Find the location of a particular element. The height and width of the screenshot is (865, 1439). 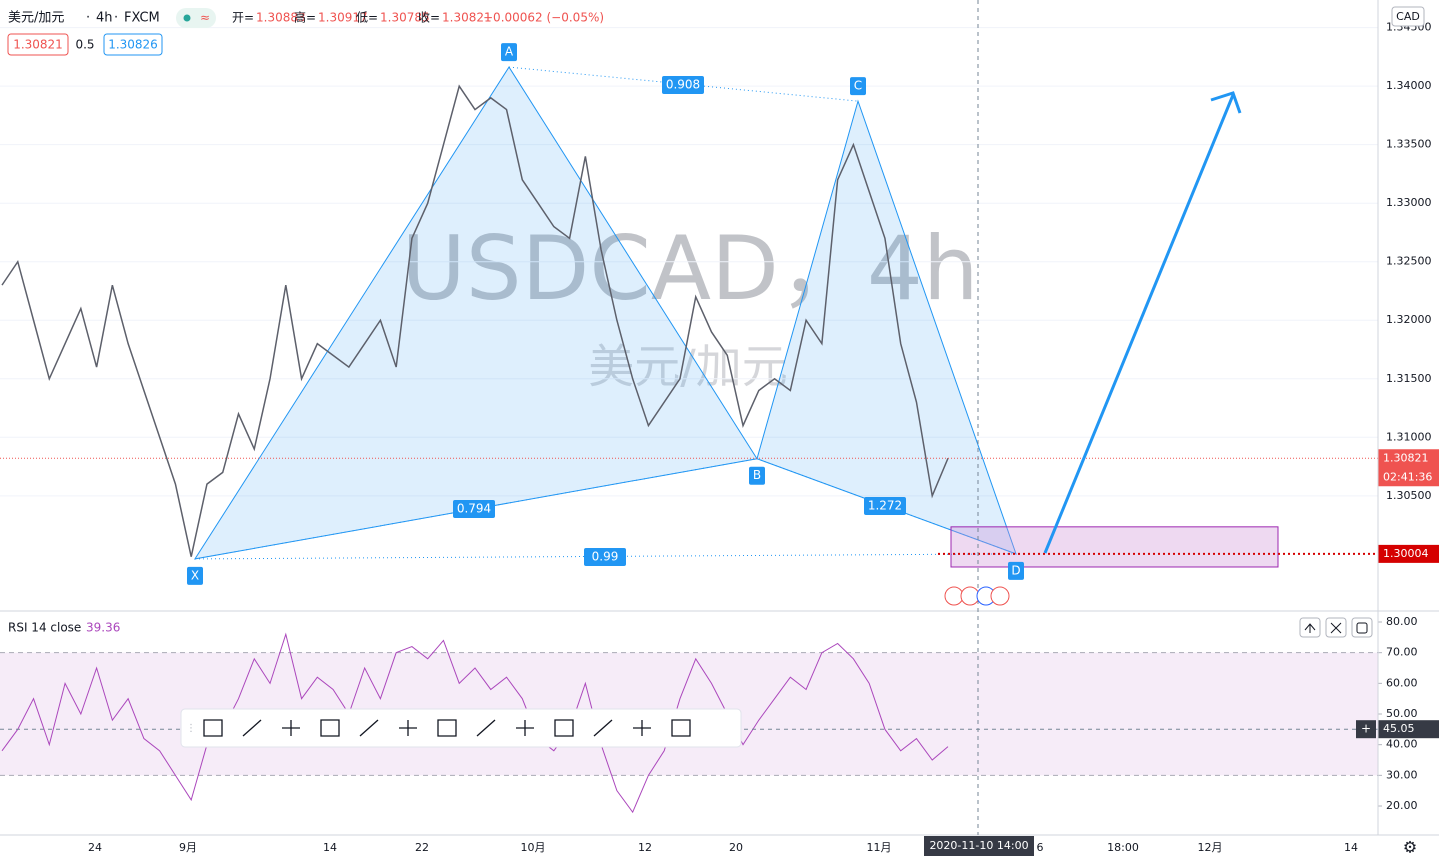

change: −0.00062 (−0.05%) is located at coordinates (543, 18).